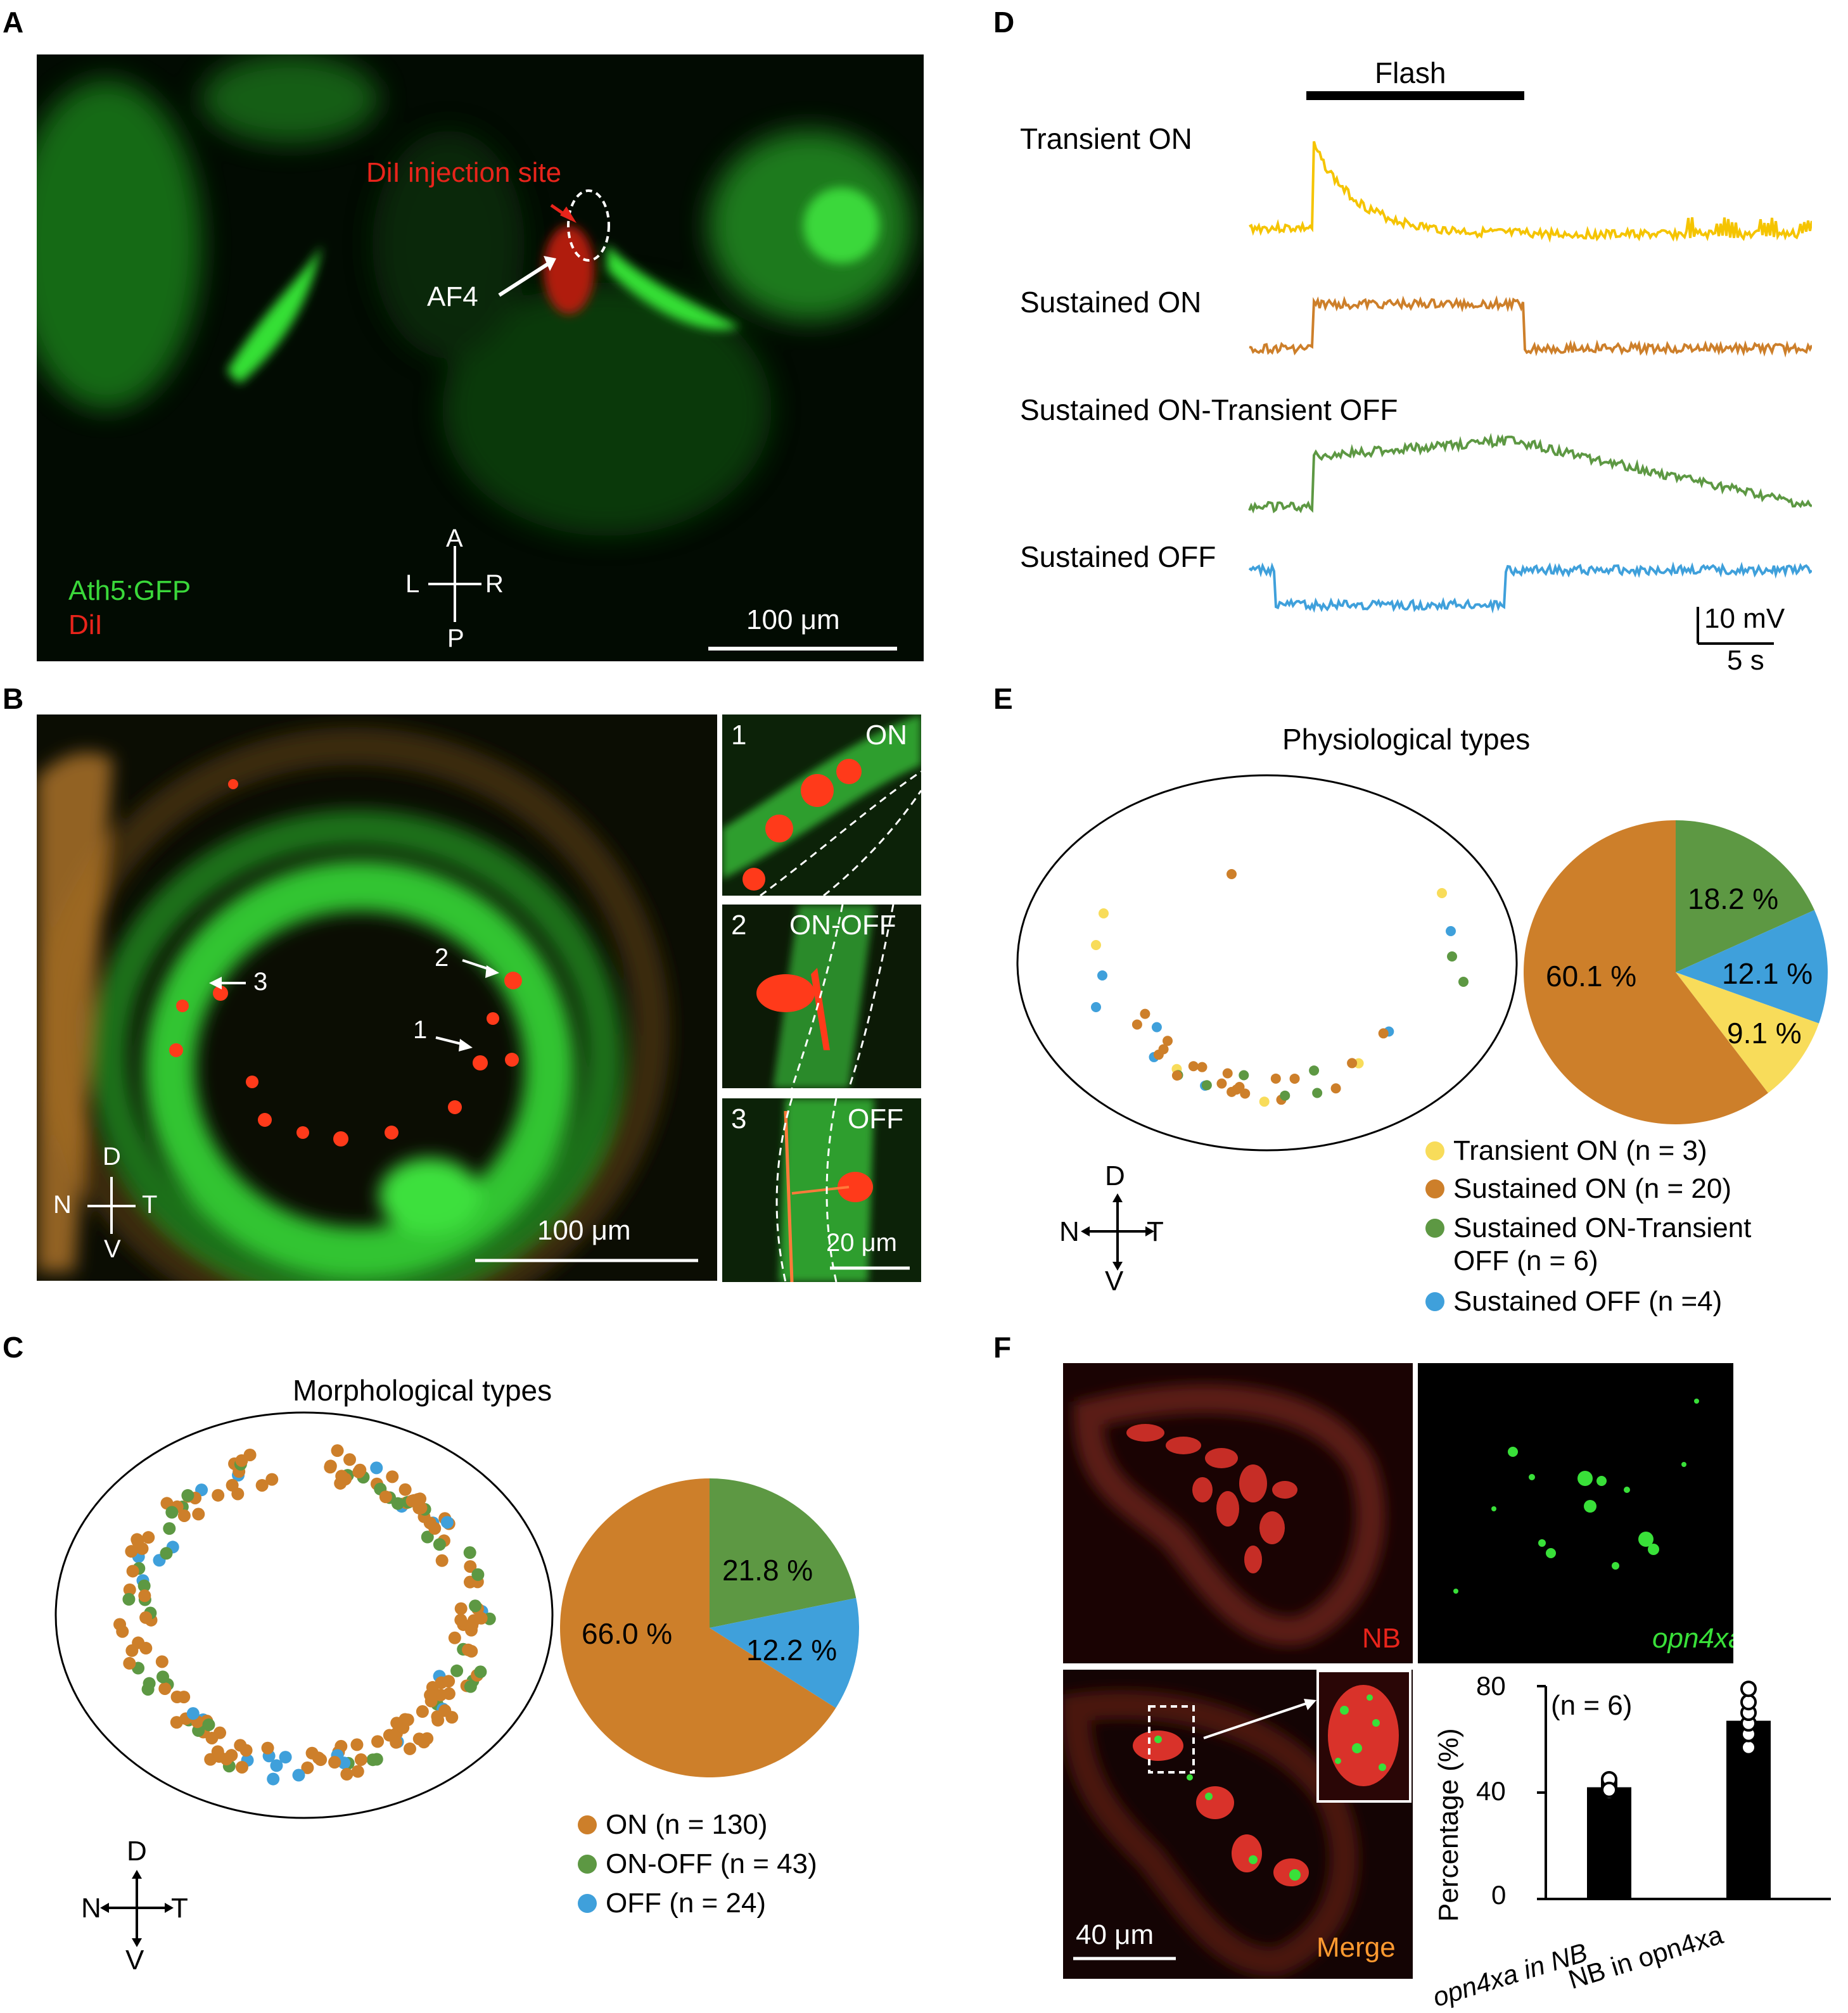  What do you see at coordinates (13, 1347) in the screenshot?
I see `panel-label-c: C` at bounding box center [13, 1347].